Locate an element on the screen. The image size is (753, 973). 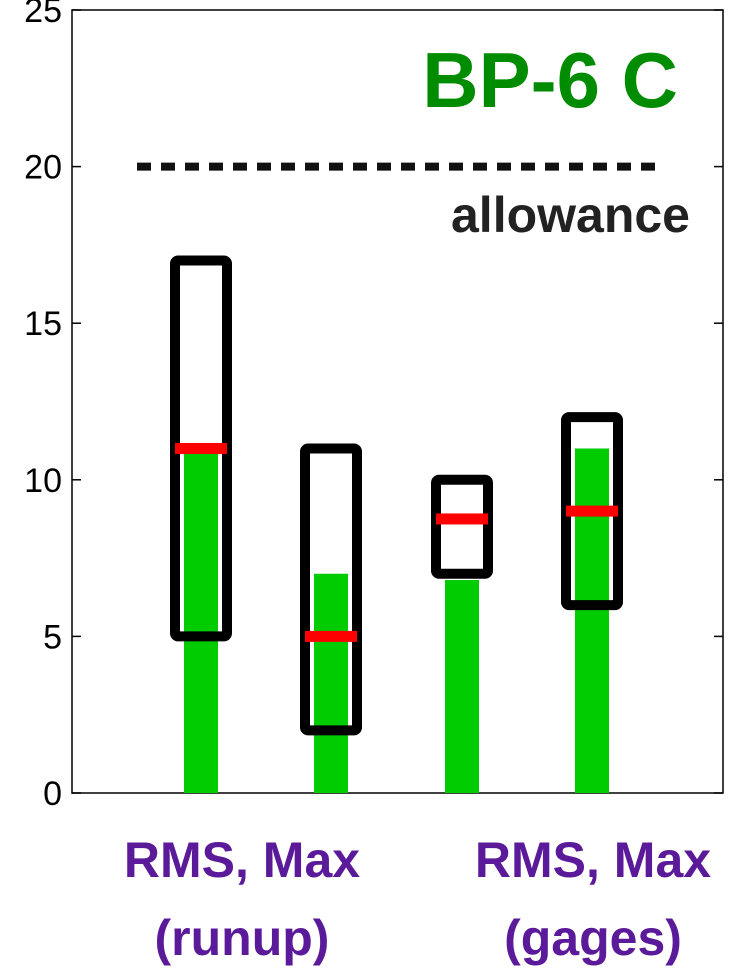
group-label-1-line2: (runup) is located at coordinates (242, 938).